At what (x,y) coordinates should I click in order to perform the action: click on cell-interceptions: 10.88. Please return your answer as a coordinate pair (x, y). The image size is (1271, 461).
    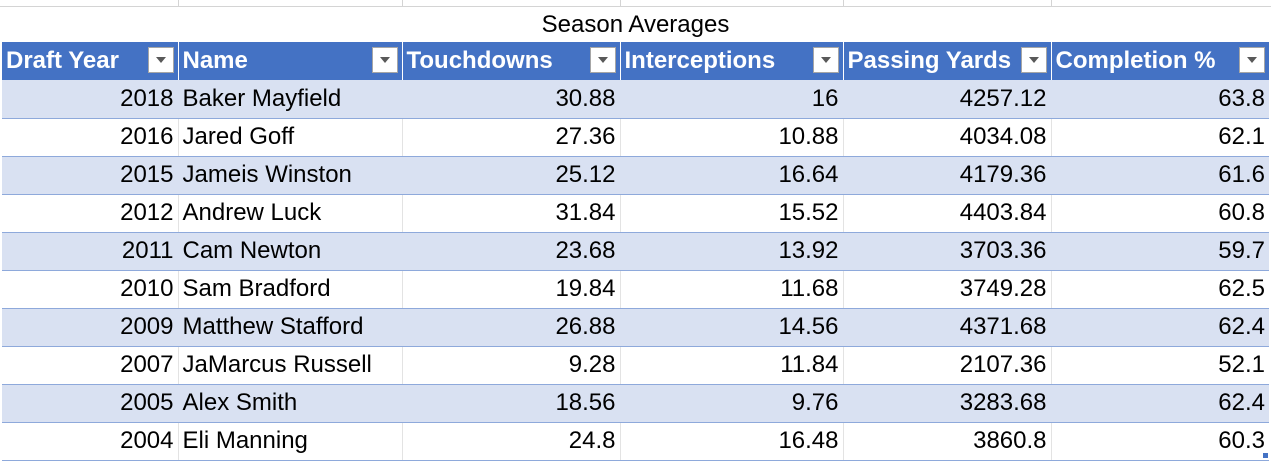
    Looking at the image, I should click on (732, 137).